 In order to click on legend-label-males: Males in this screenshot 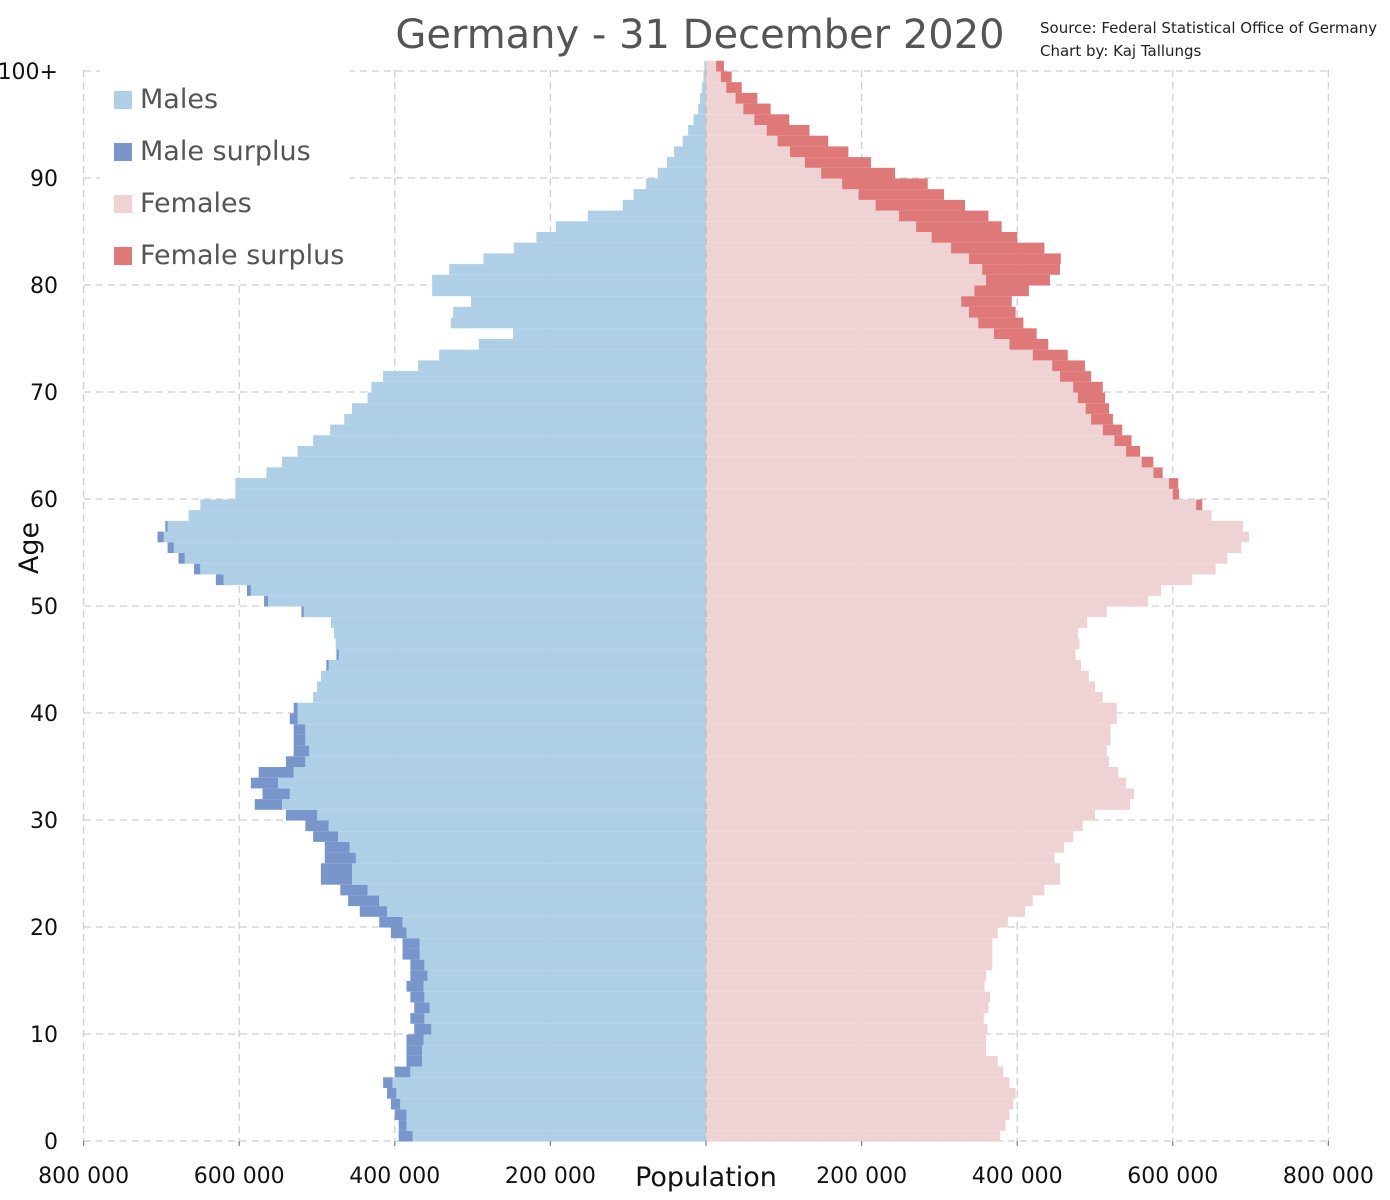, I will do `click(179, 99)`.